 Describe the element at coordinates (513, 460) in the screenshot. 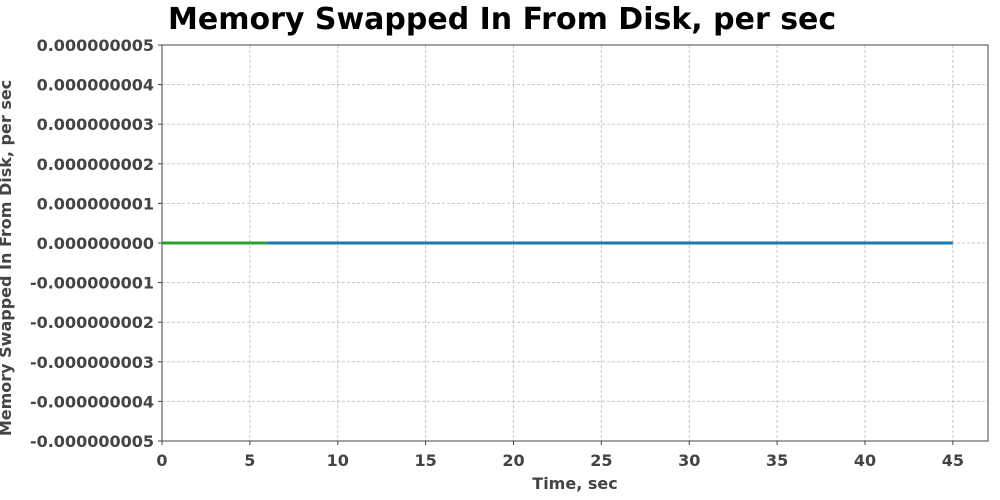

I see `x-tick-label: 20` at that location.